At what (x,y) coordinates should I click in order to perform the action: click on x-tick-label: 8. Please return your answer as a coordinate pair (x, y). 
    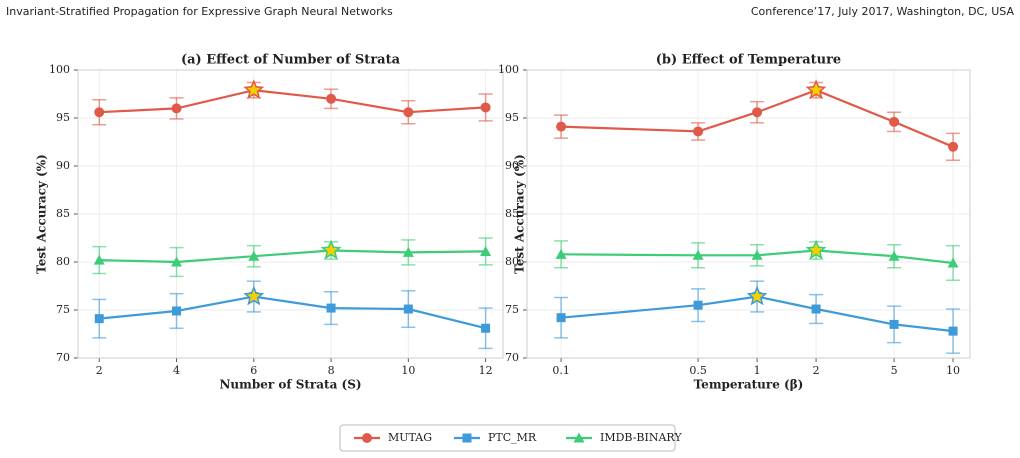
    Looking at the image, I should click on (331, 370).